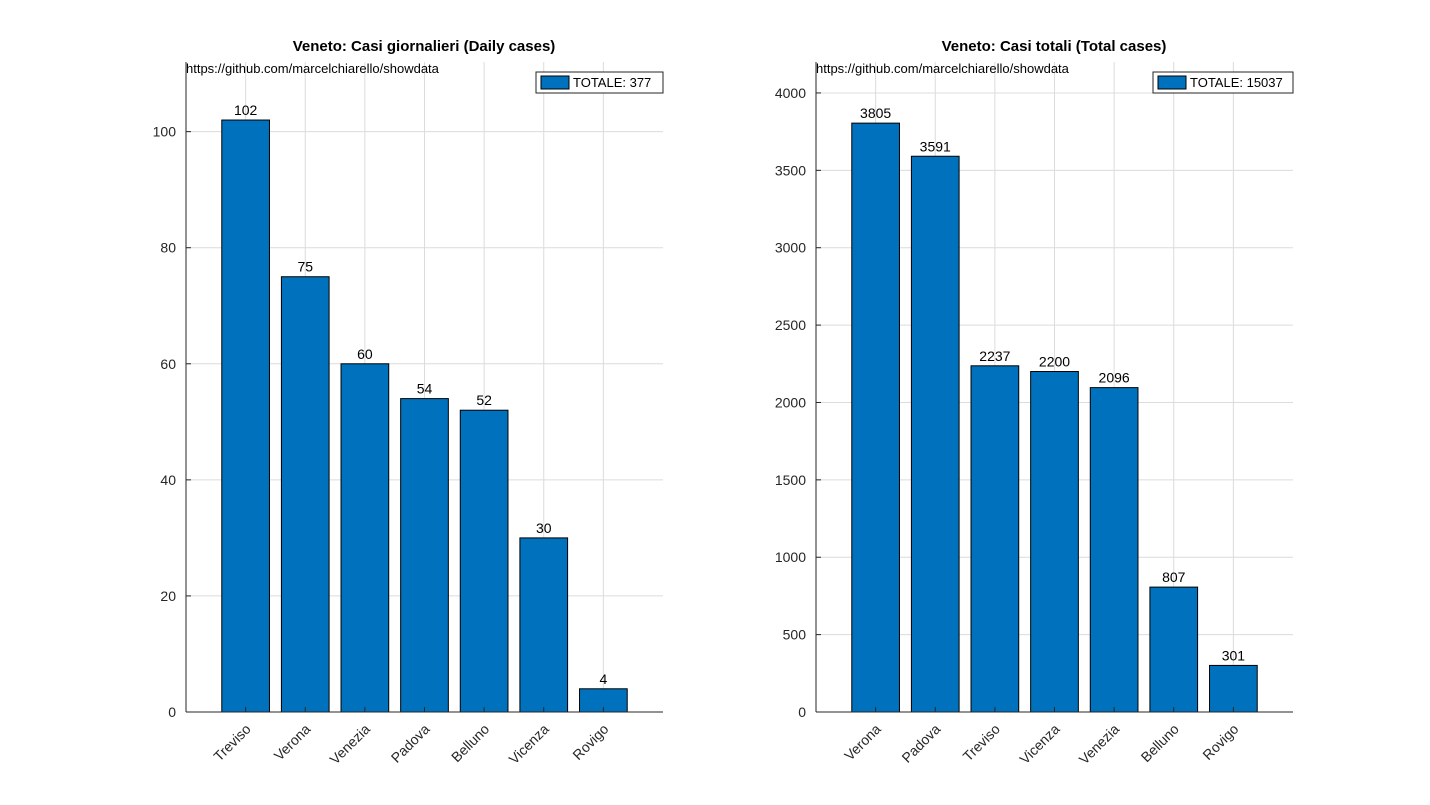 Image resolution: width=1430 pixels, height=805 pixels. Describe the element at coordinates (603, 679) in the screenshot. I see `data-label: 4` at that location.